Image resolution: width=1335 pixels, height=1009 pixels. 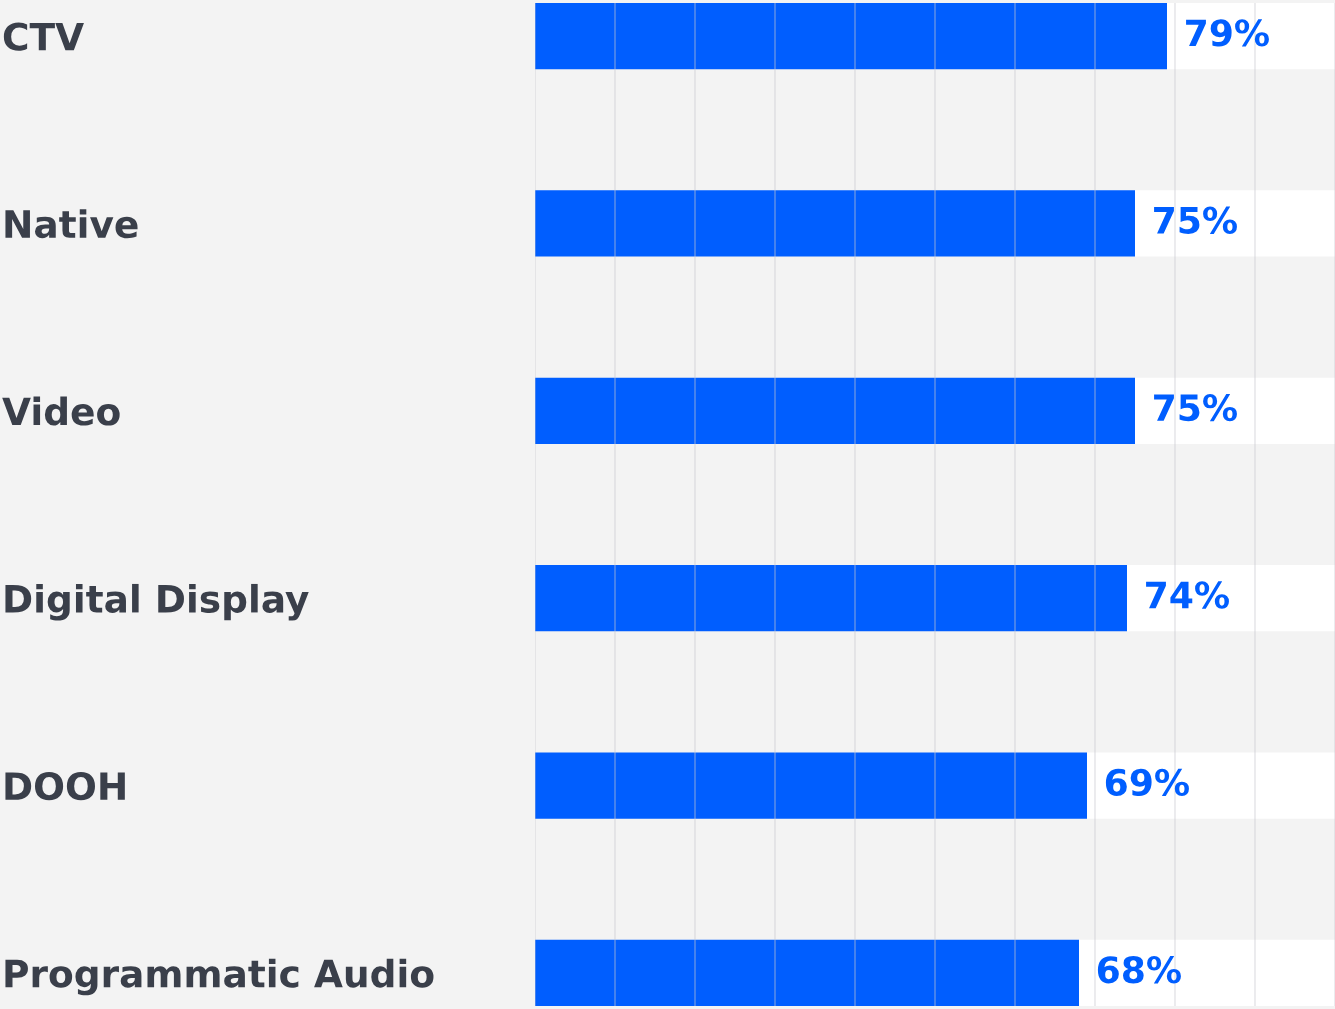 I want to click on y-tick-label: Programmatic Audio, so click(x=219, y=977).